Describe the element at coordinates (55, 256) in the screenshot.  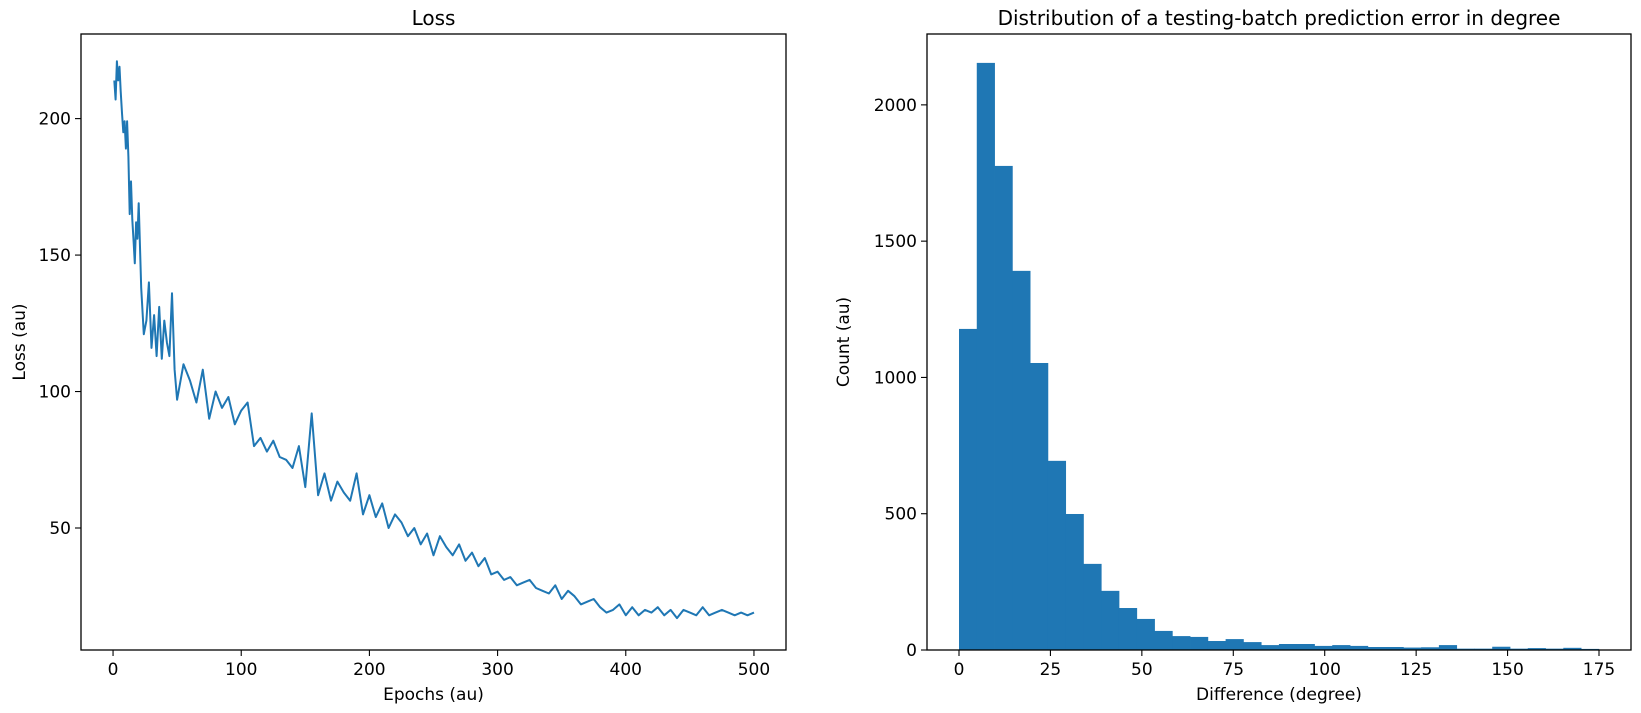
I see `loss-y-tick-label: 150` at that location.